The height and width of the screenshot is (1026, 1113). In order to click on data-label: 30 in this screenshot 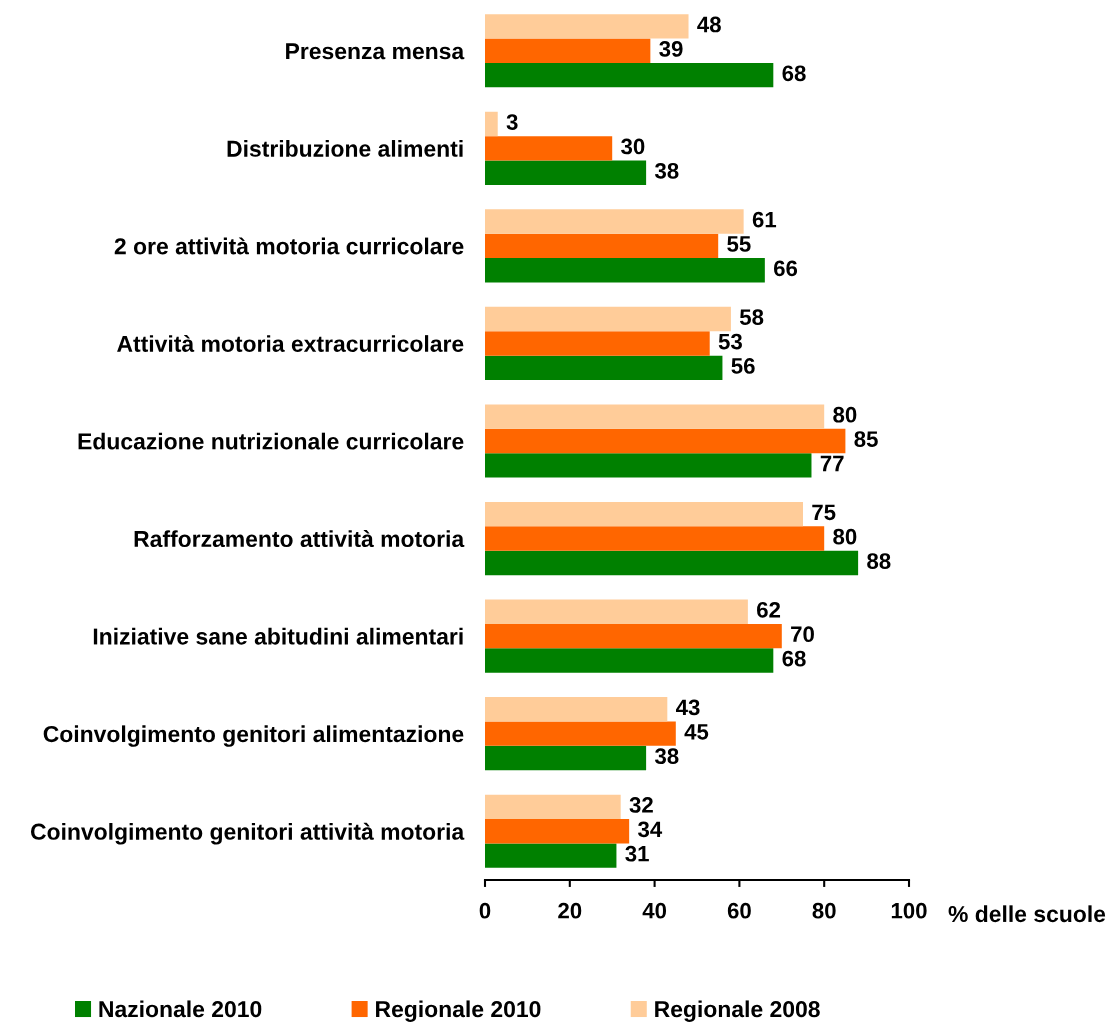, I will do `click(633, 146)`.